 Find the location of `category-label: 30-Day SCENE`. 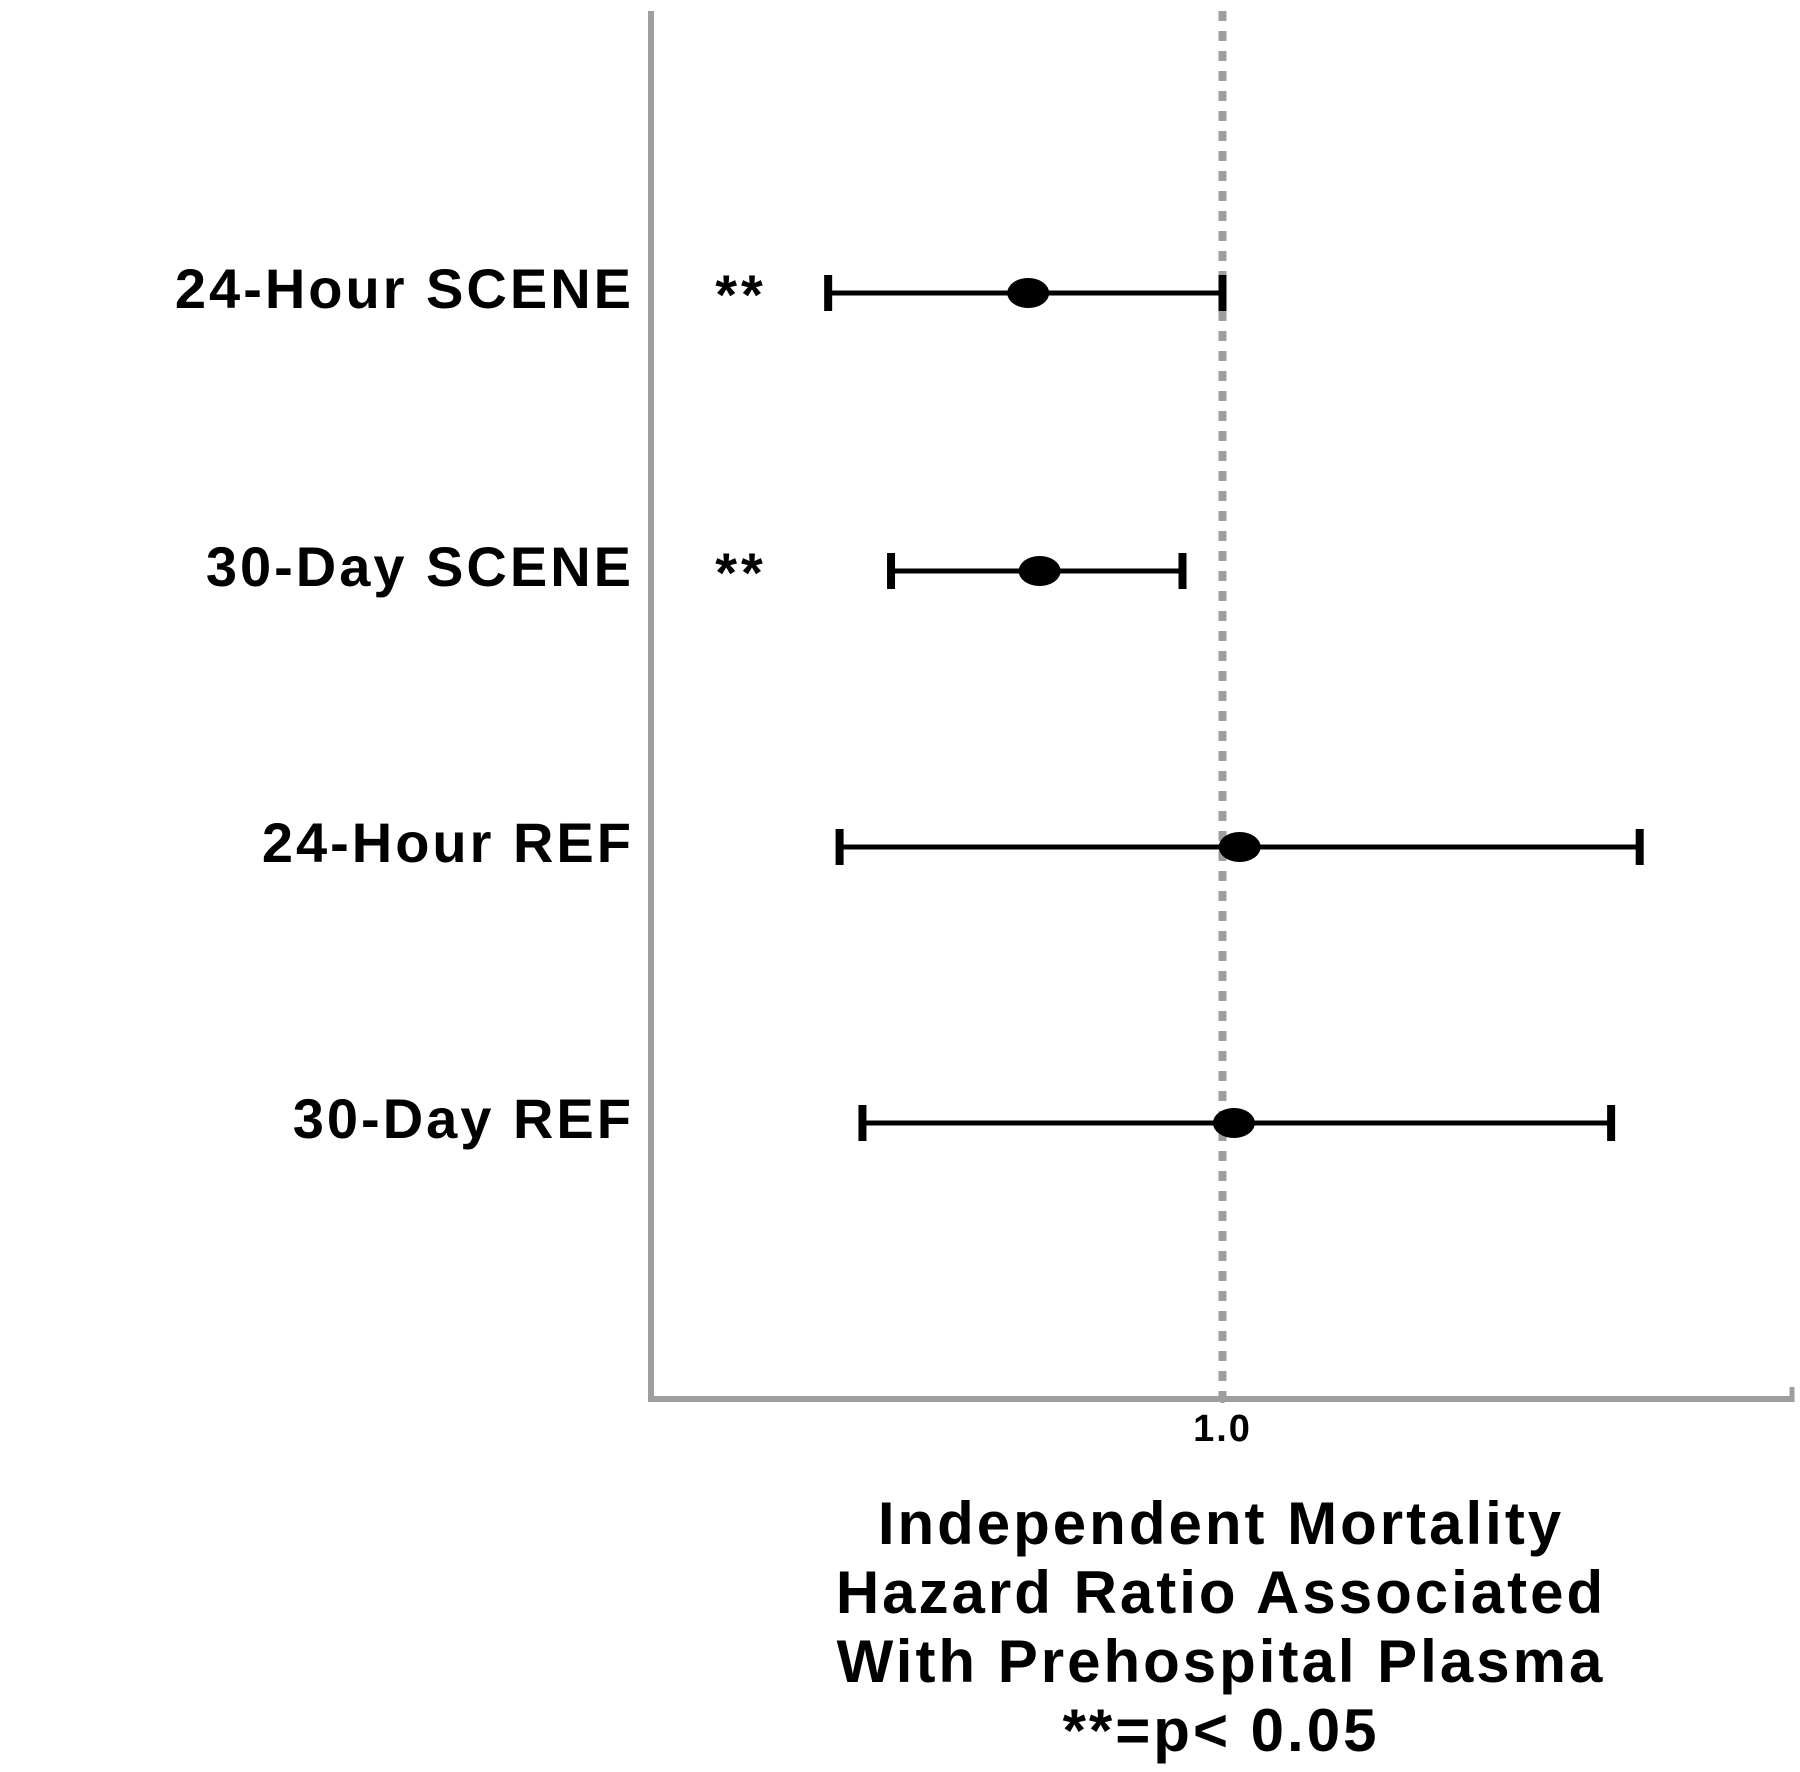

category-label: 30-Day SCENE is located at coordinates (420, 566).